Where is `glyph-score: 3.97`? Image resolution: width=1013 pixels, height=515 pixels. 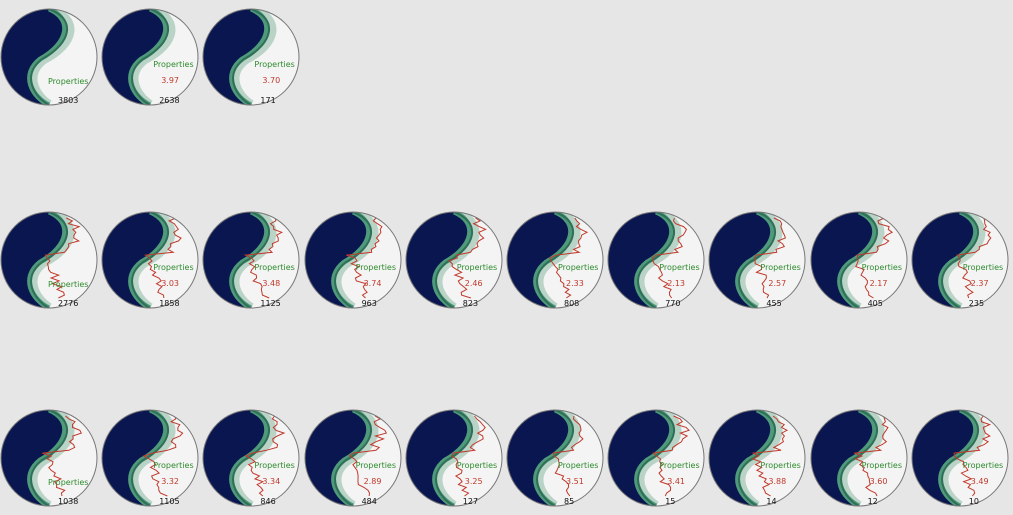
glyph-score: 3.97 is located at coordinates (170, 80).